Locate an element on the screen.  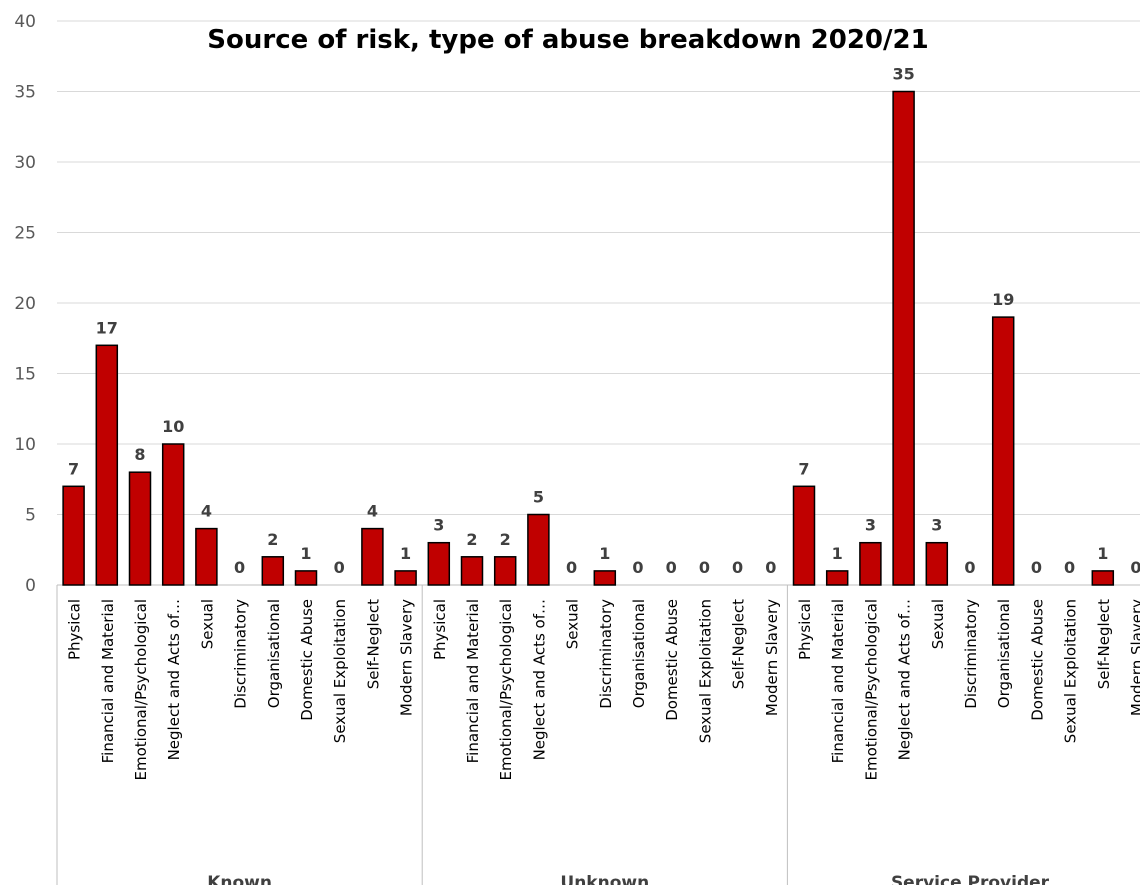
data-label: 4 is located at coordinates (372, 511).